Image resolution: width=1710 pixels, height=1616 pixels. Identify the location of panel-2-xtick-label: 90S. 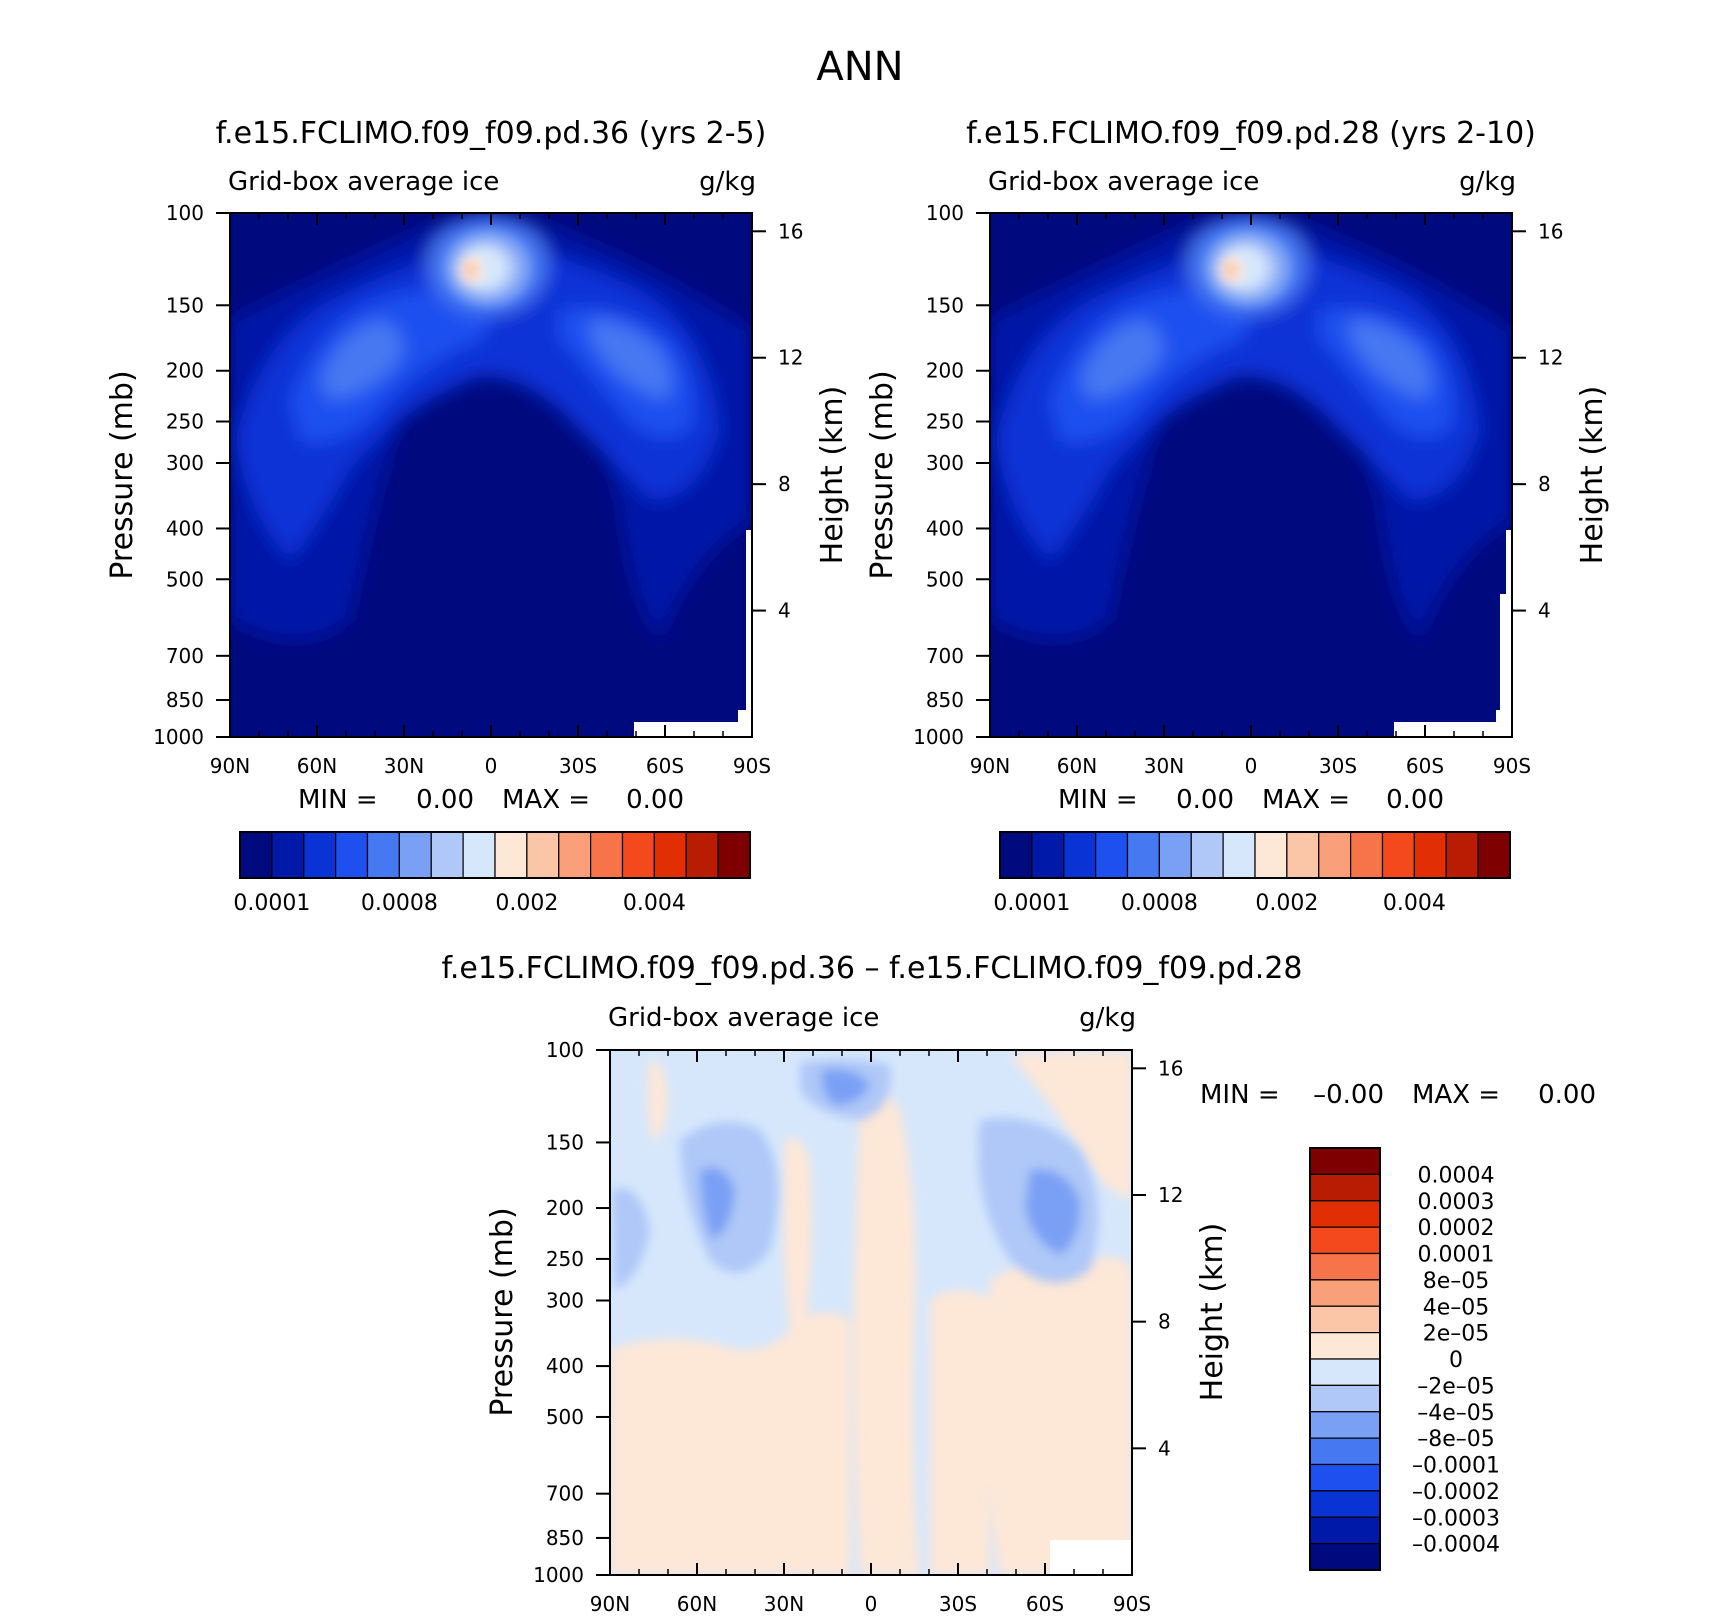
(1512, 766).